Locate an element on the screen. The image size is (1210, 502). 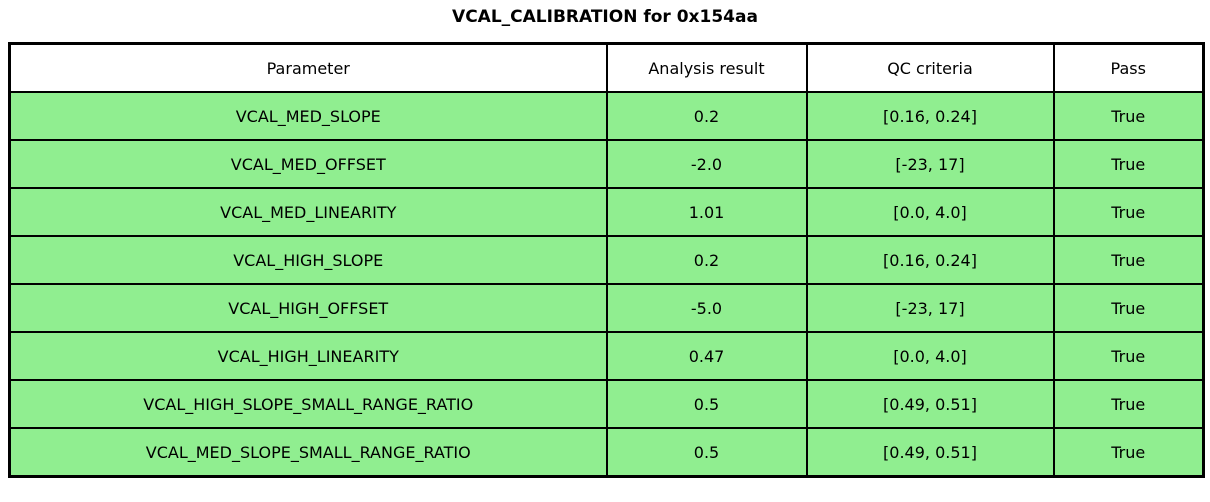
cell-parameter: VCAL_HIGH_SLOPE_SMALL_RANGE_RATIO is located at coordinates (308, 404).